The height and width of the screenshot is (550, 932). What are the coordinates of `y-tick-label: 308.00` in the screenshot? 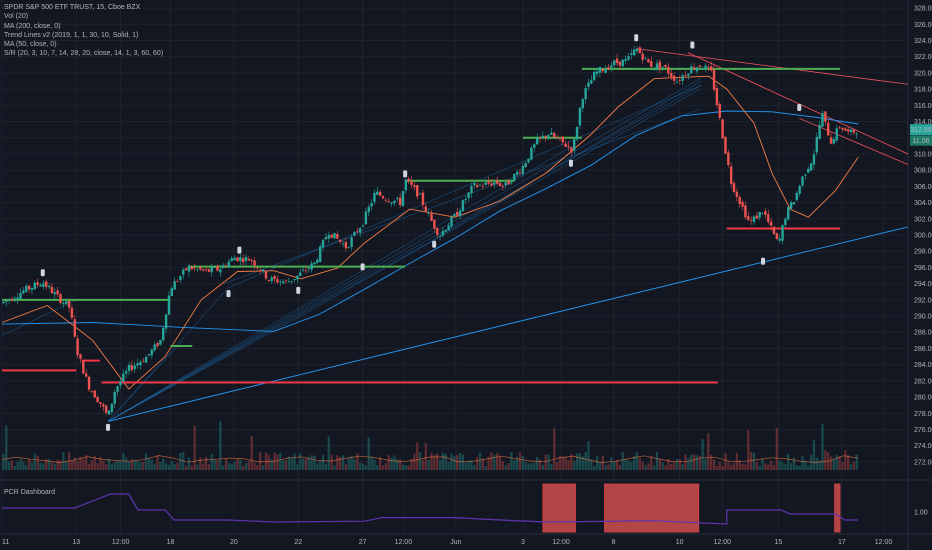 It's located at (923, 171).